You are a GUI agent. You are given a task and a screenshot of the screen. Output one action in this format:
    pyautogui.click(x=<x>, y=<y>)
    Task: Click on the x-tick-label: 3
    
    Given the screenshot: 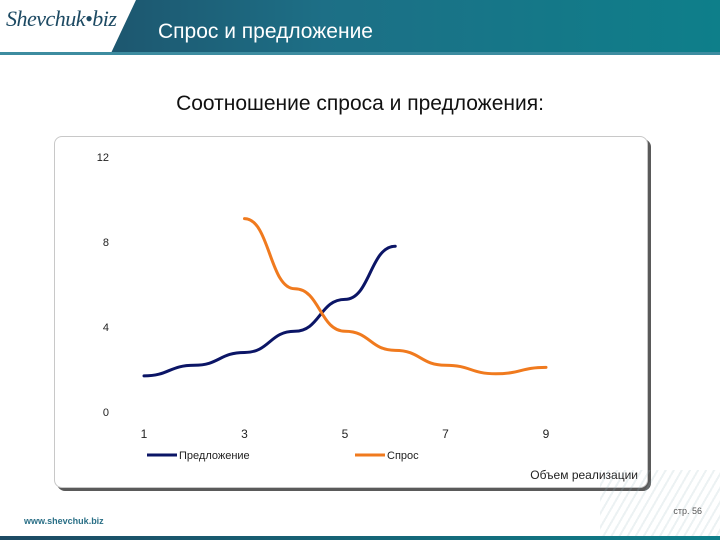 What is the action you would take?
    pyautogui.click(x=244, y=434)
    